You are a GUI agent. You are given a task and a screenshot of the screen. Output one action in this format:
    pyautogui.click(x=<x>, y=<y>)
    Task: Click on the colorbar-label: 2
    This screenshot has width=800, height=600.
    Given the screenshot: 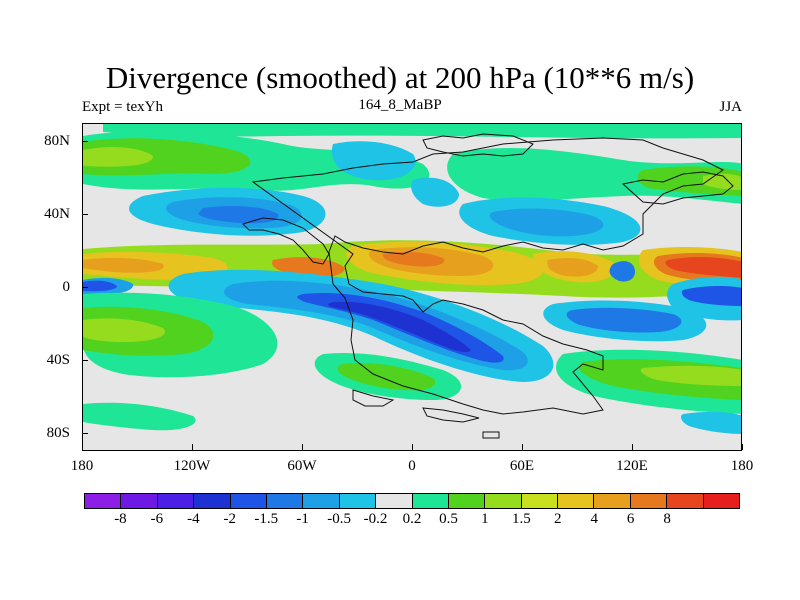 What is the action you would take?
    pyautogui.click(x=558, y=519)
    